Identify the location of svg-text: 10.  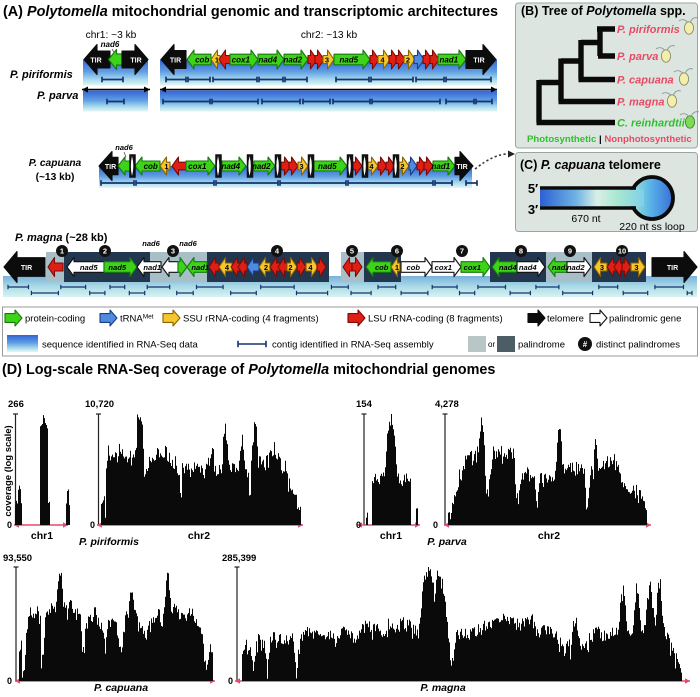
(622, 251).